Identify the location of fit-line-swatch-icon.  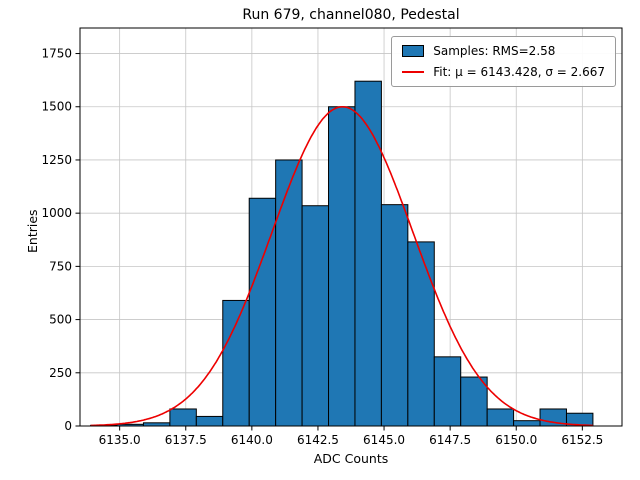
(413, 72).